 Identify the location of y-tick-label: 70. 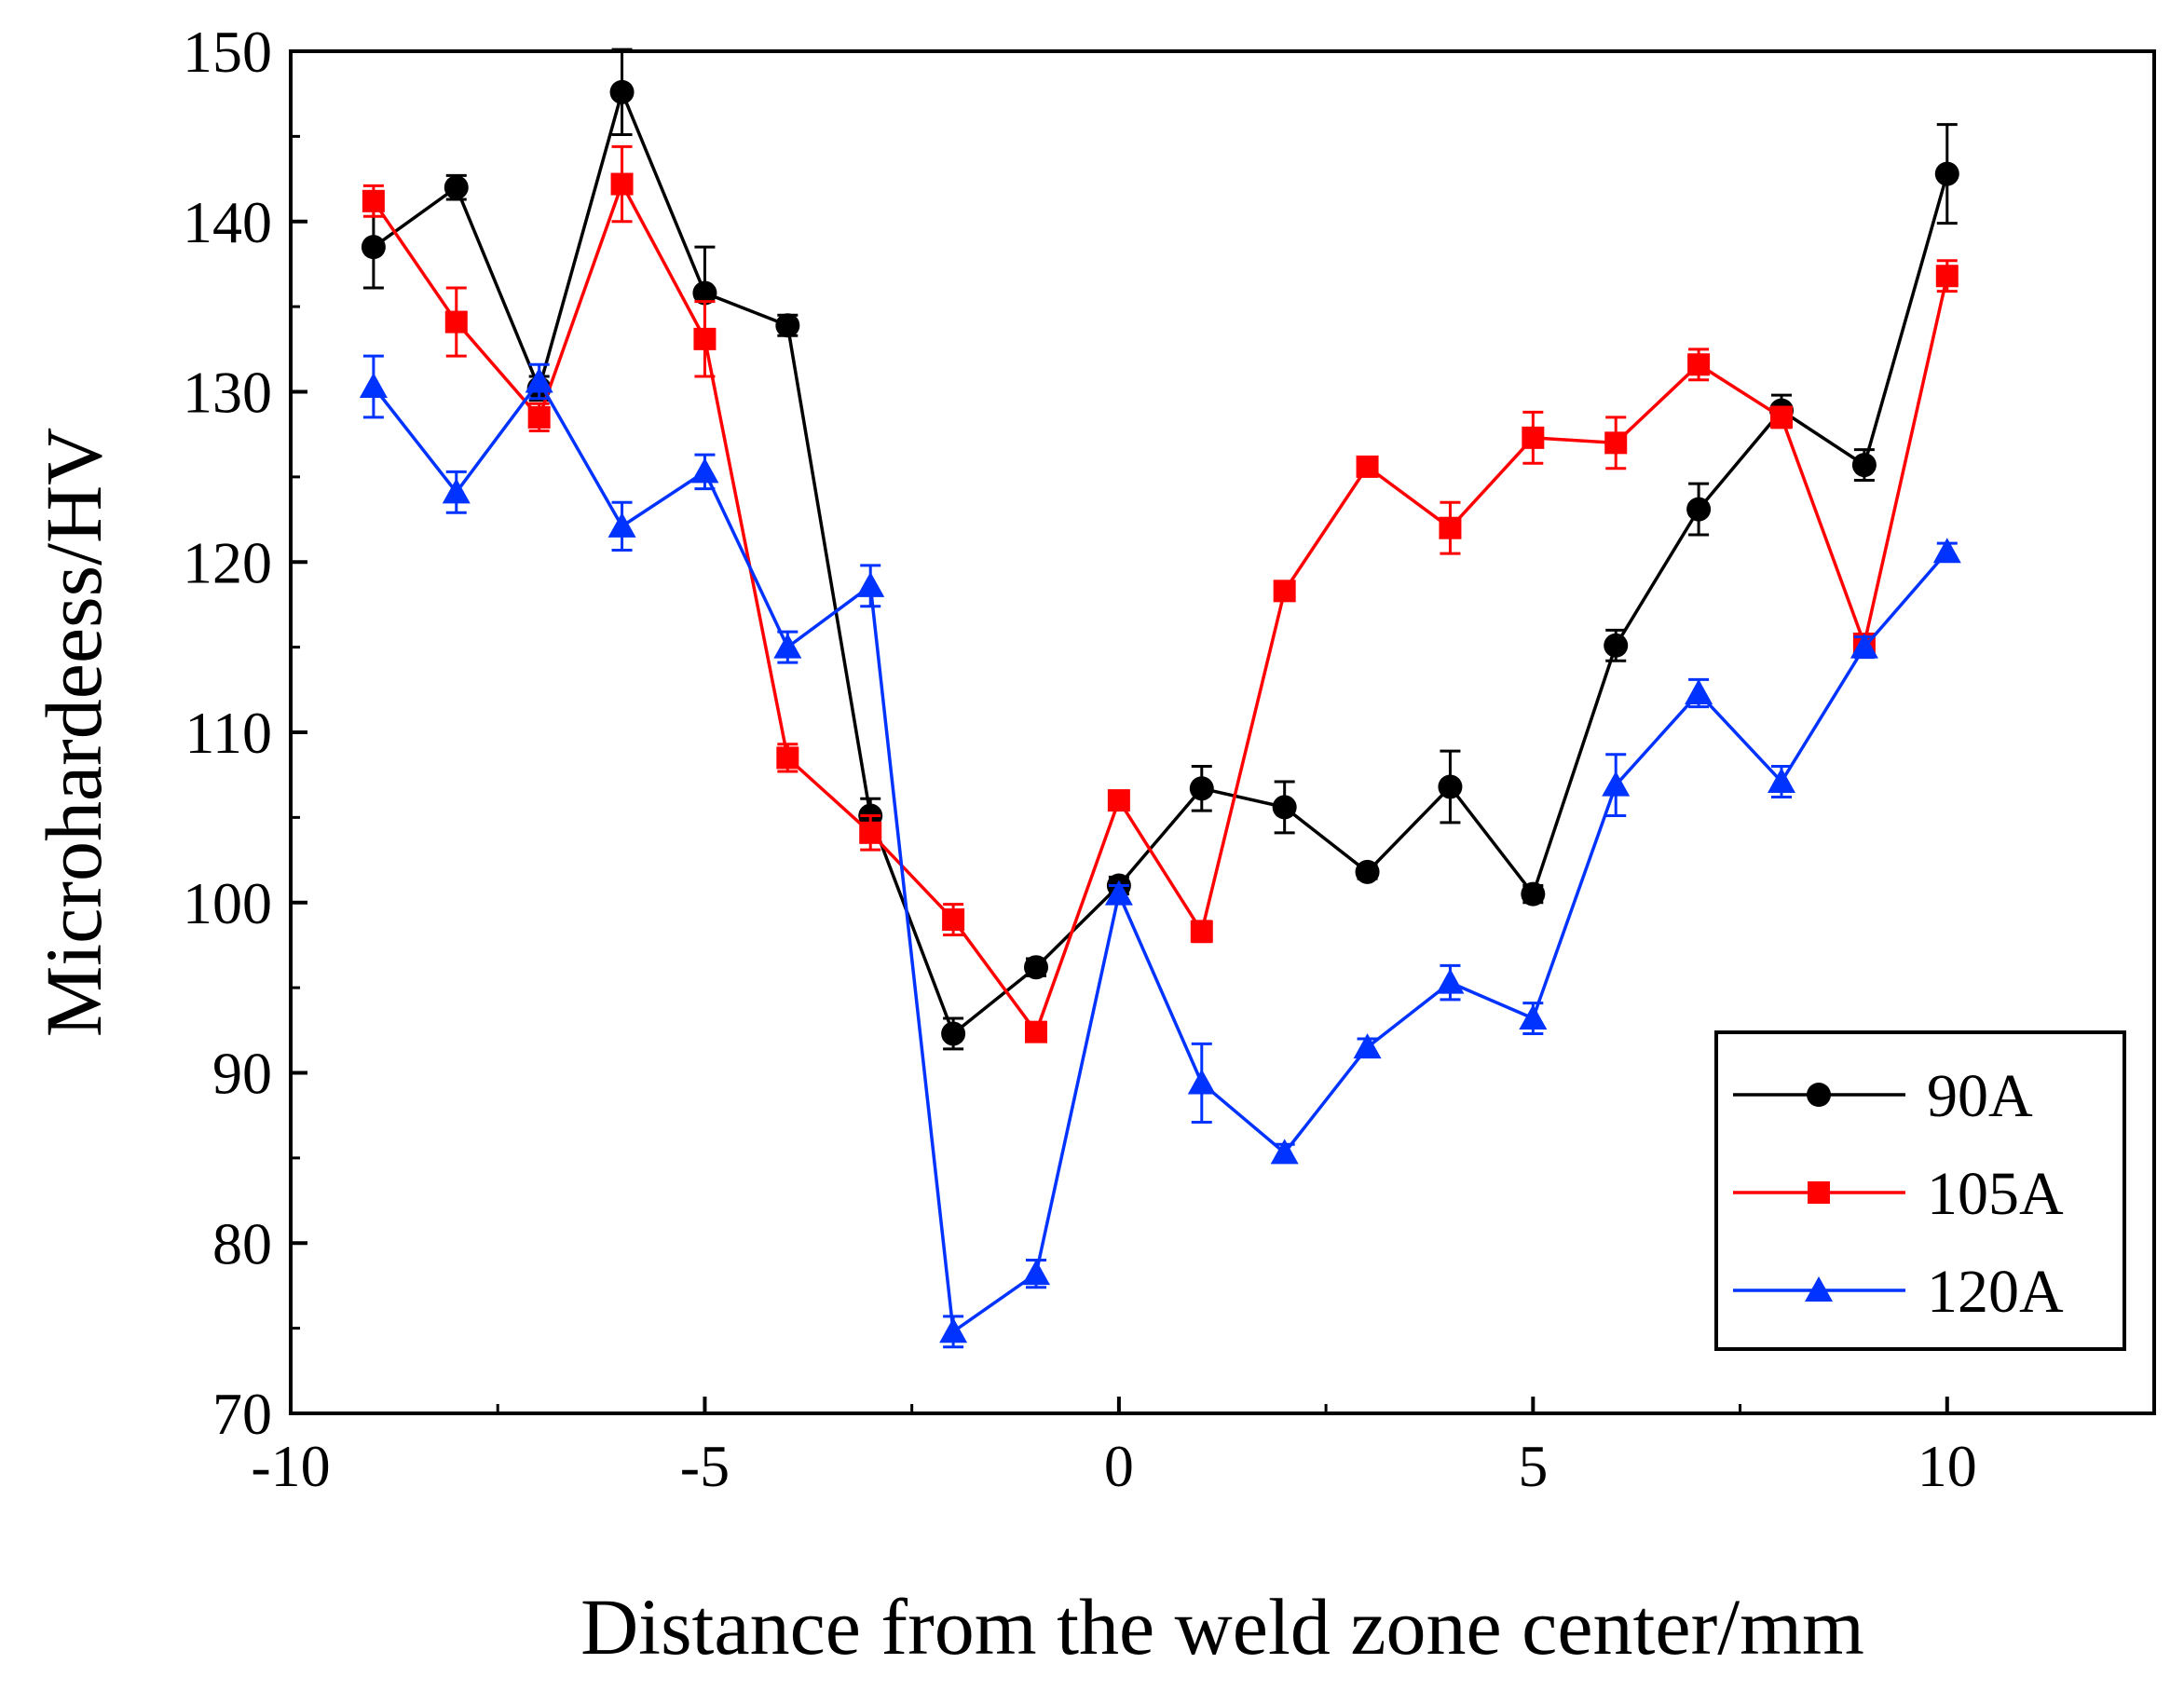
(242, 1414).